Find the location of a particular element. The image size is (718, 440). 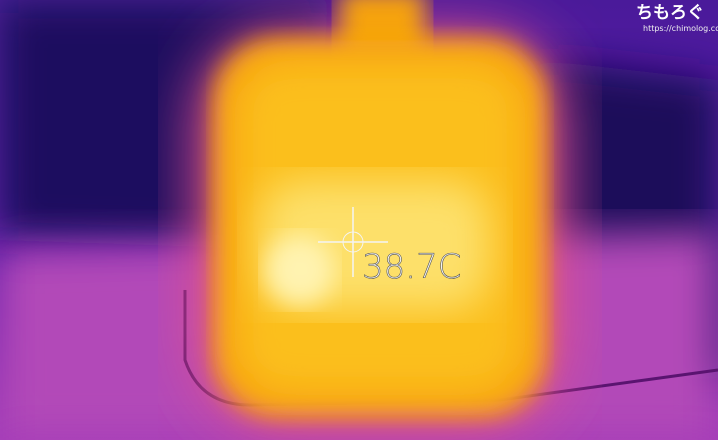

watermark-logo: ちもろぐ is located at coordinates (670, 13).